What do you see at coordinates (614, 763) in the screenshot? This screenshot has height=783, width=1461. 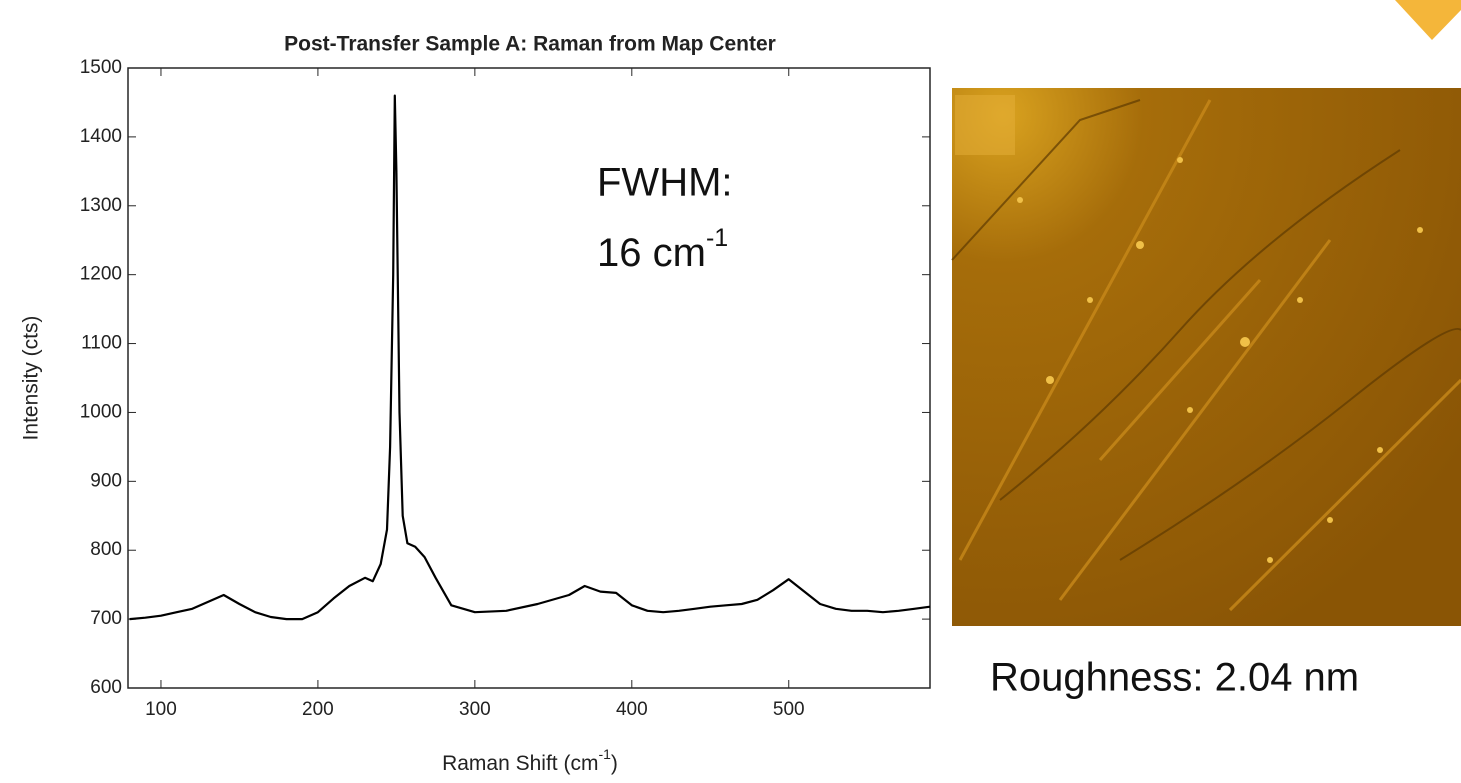 I see `x-label-tail: )` at bounding box center [614, 763].